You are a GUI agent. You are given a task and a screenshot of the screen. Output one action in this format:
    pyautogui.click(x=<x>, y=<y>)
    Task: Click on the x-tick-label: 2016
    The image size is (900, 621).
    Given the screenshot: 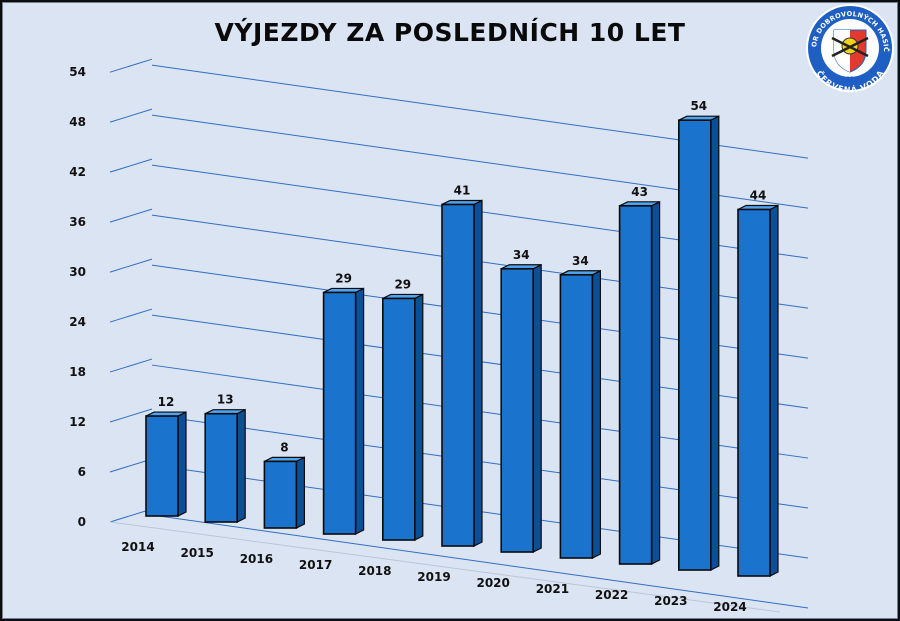 What is the action you would take?
    pyautogui.click(x=256, y=559)
    